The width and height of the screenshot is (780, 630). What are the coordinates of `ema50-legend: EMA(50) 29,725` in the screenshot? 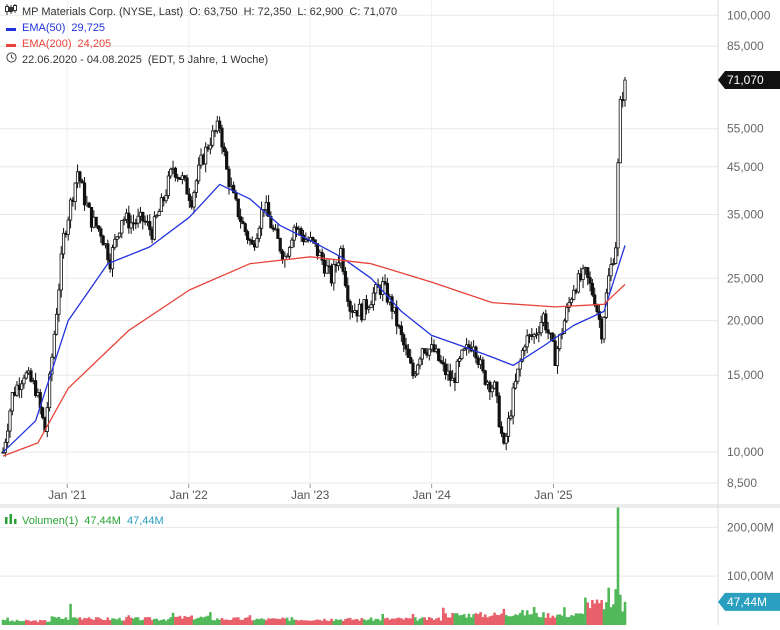 It's located at (200, 28).